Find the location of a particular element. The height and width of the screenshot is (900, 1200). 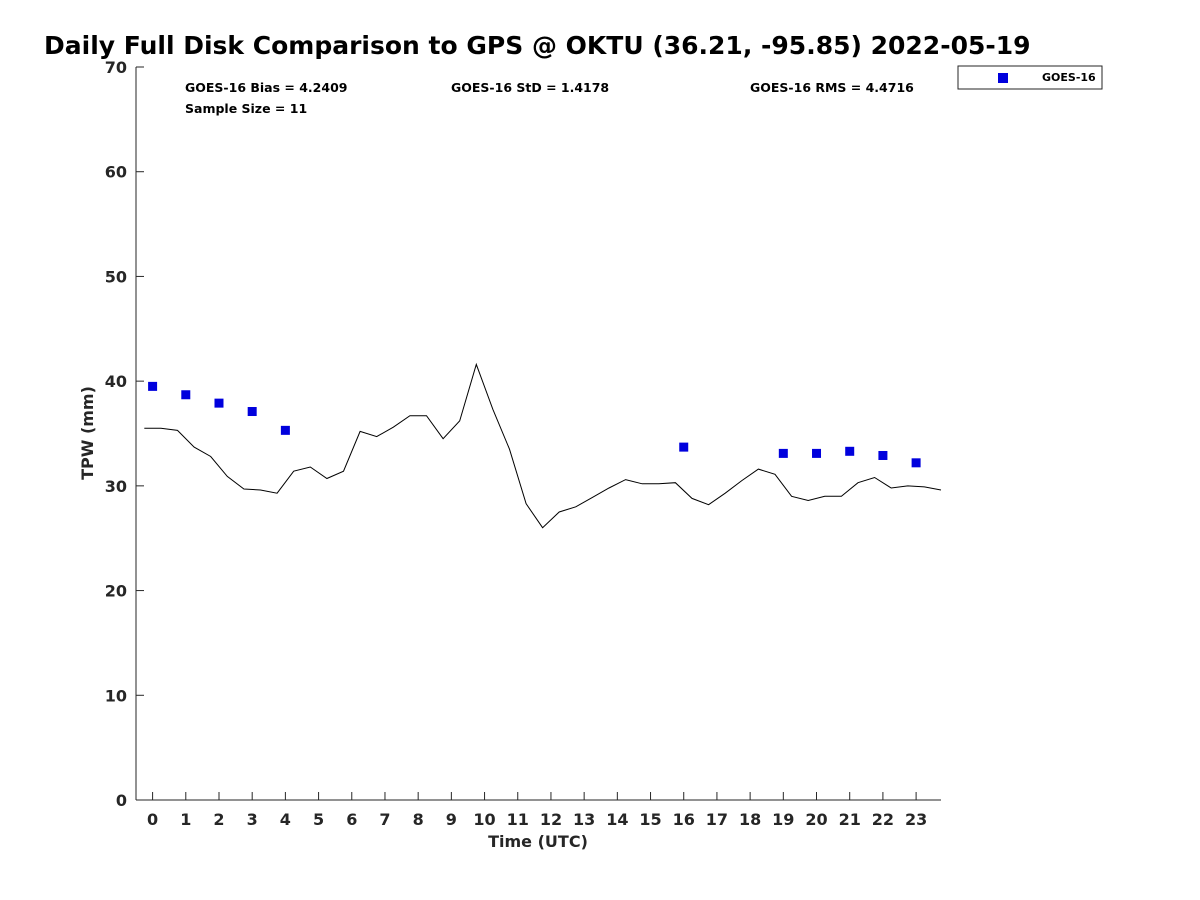

x-tick-label: 4 is located at coordinates (285, 819).